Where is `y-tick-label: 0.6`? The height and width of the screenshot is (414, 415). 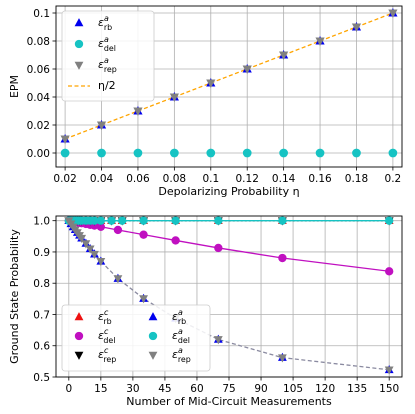 y-tick-label: 0.6 is located at coordinates (41, 347).